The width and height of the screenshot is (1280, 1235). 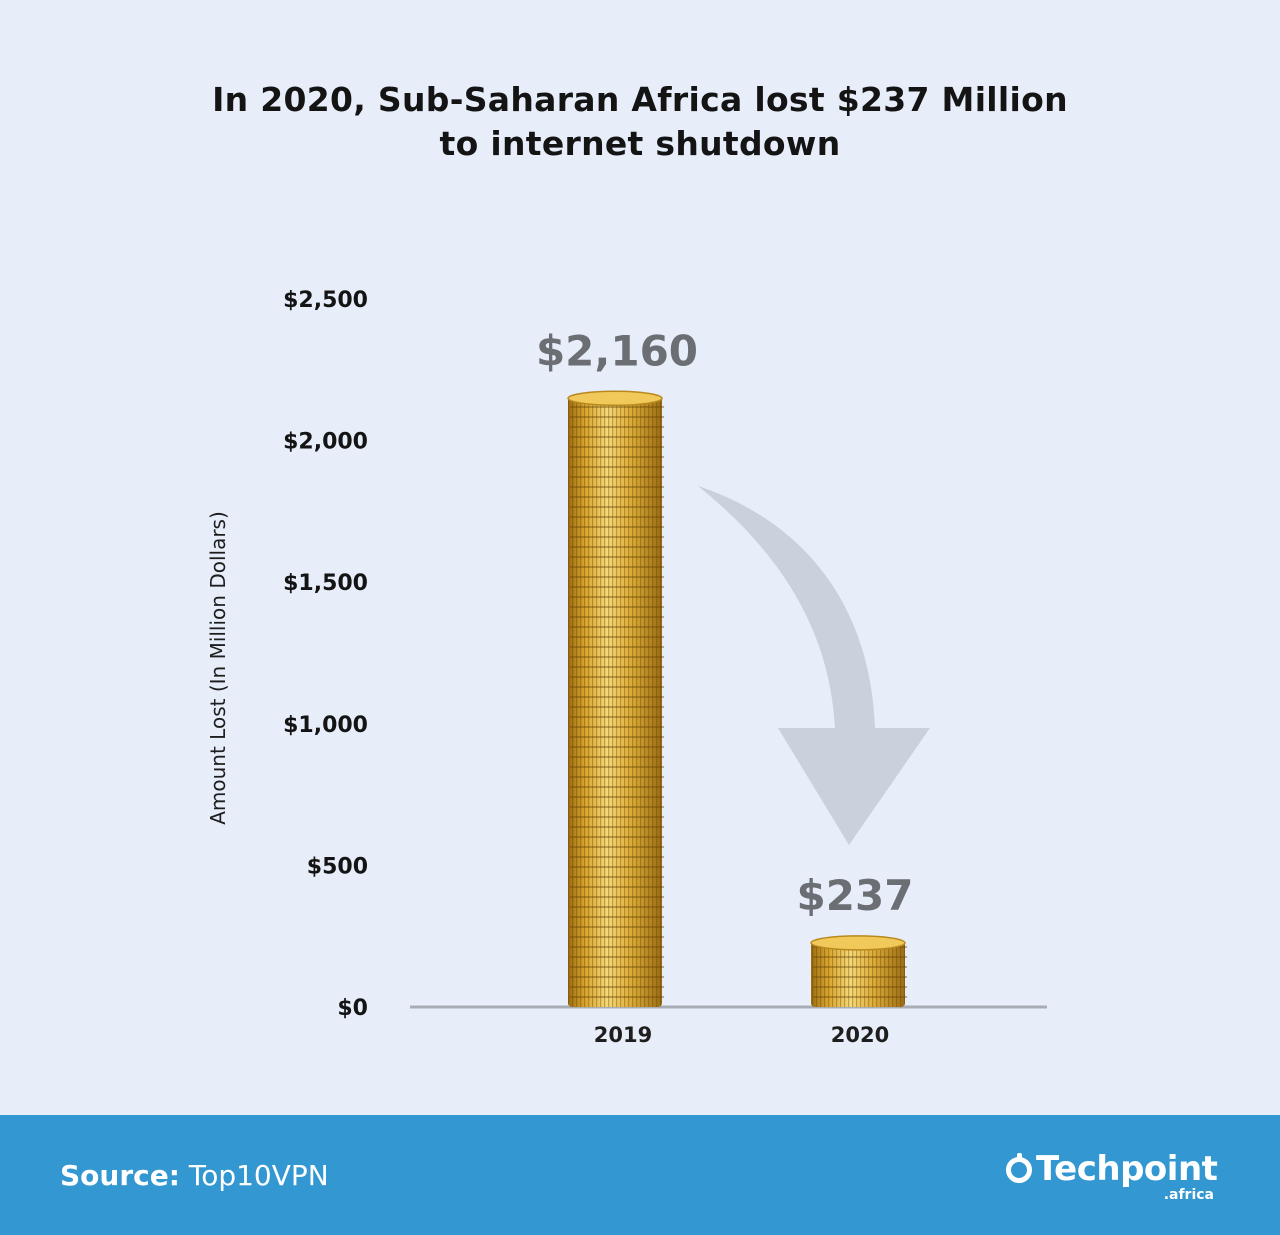 I want to click on techpoint-logo-text: Techpoint, so click(x=1127, y=1169).